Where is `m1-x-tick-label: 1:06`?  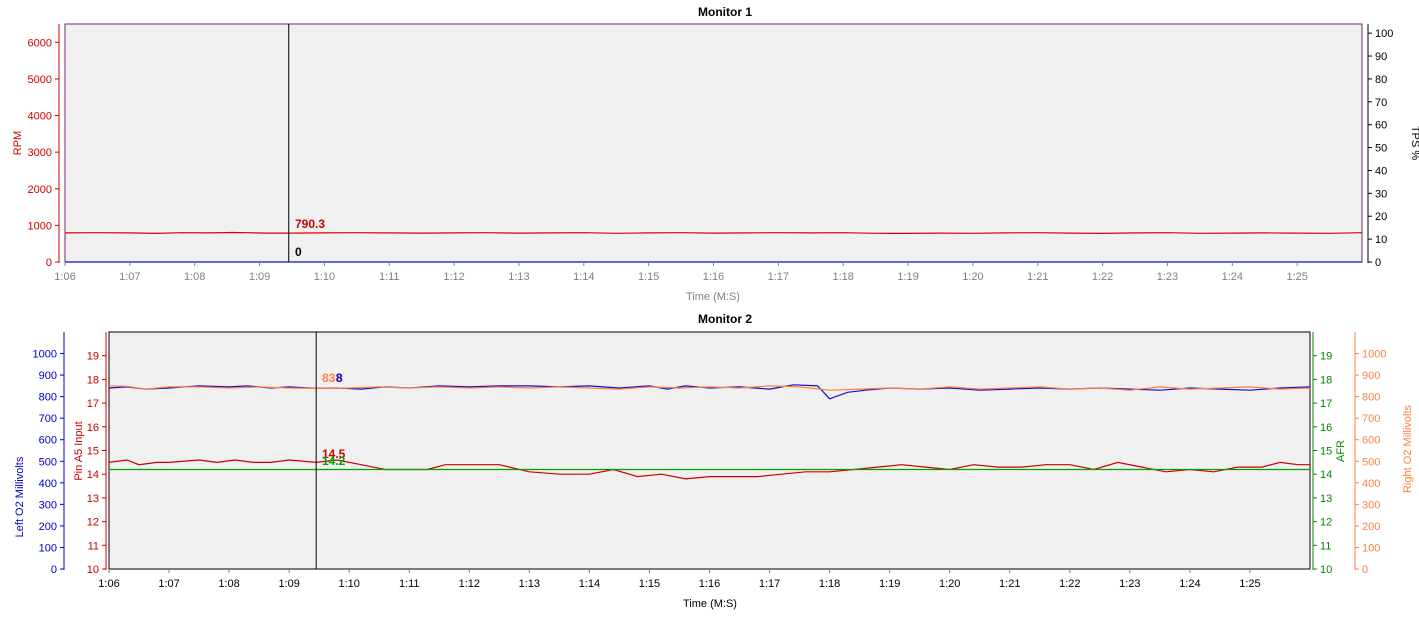
m1-x-tick-label: 1:06 is located at coordinates (64, 277).